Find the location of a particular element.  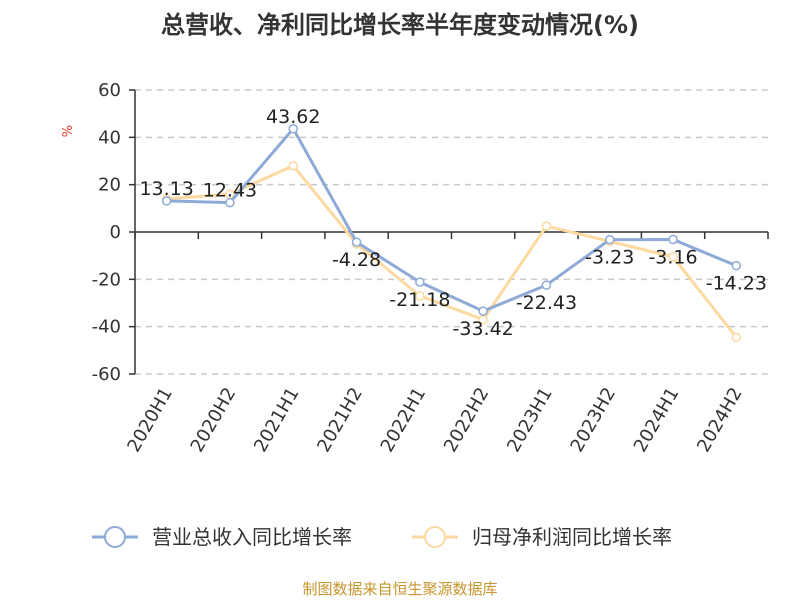

legend-label: 归母净利润同比增长率 is located at coordinates (572, 537).